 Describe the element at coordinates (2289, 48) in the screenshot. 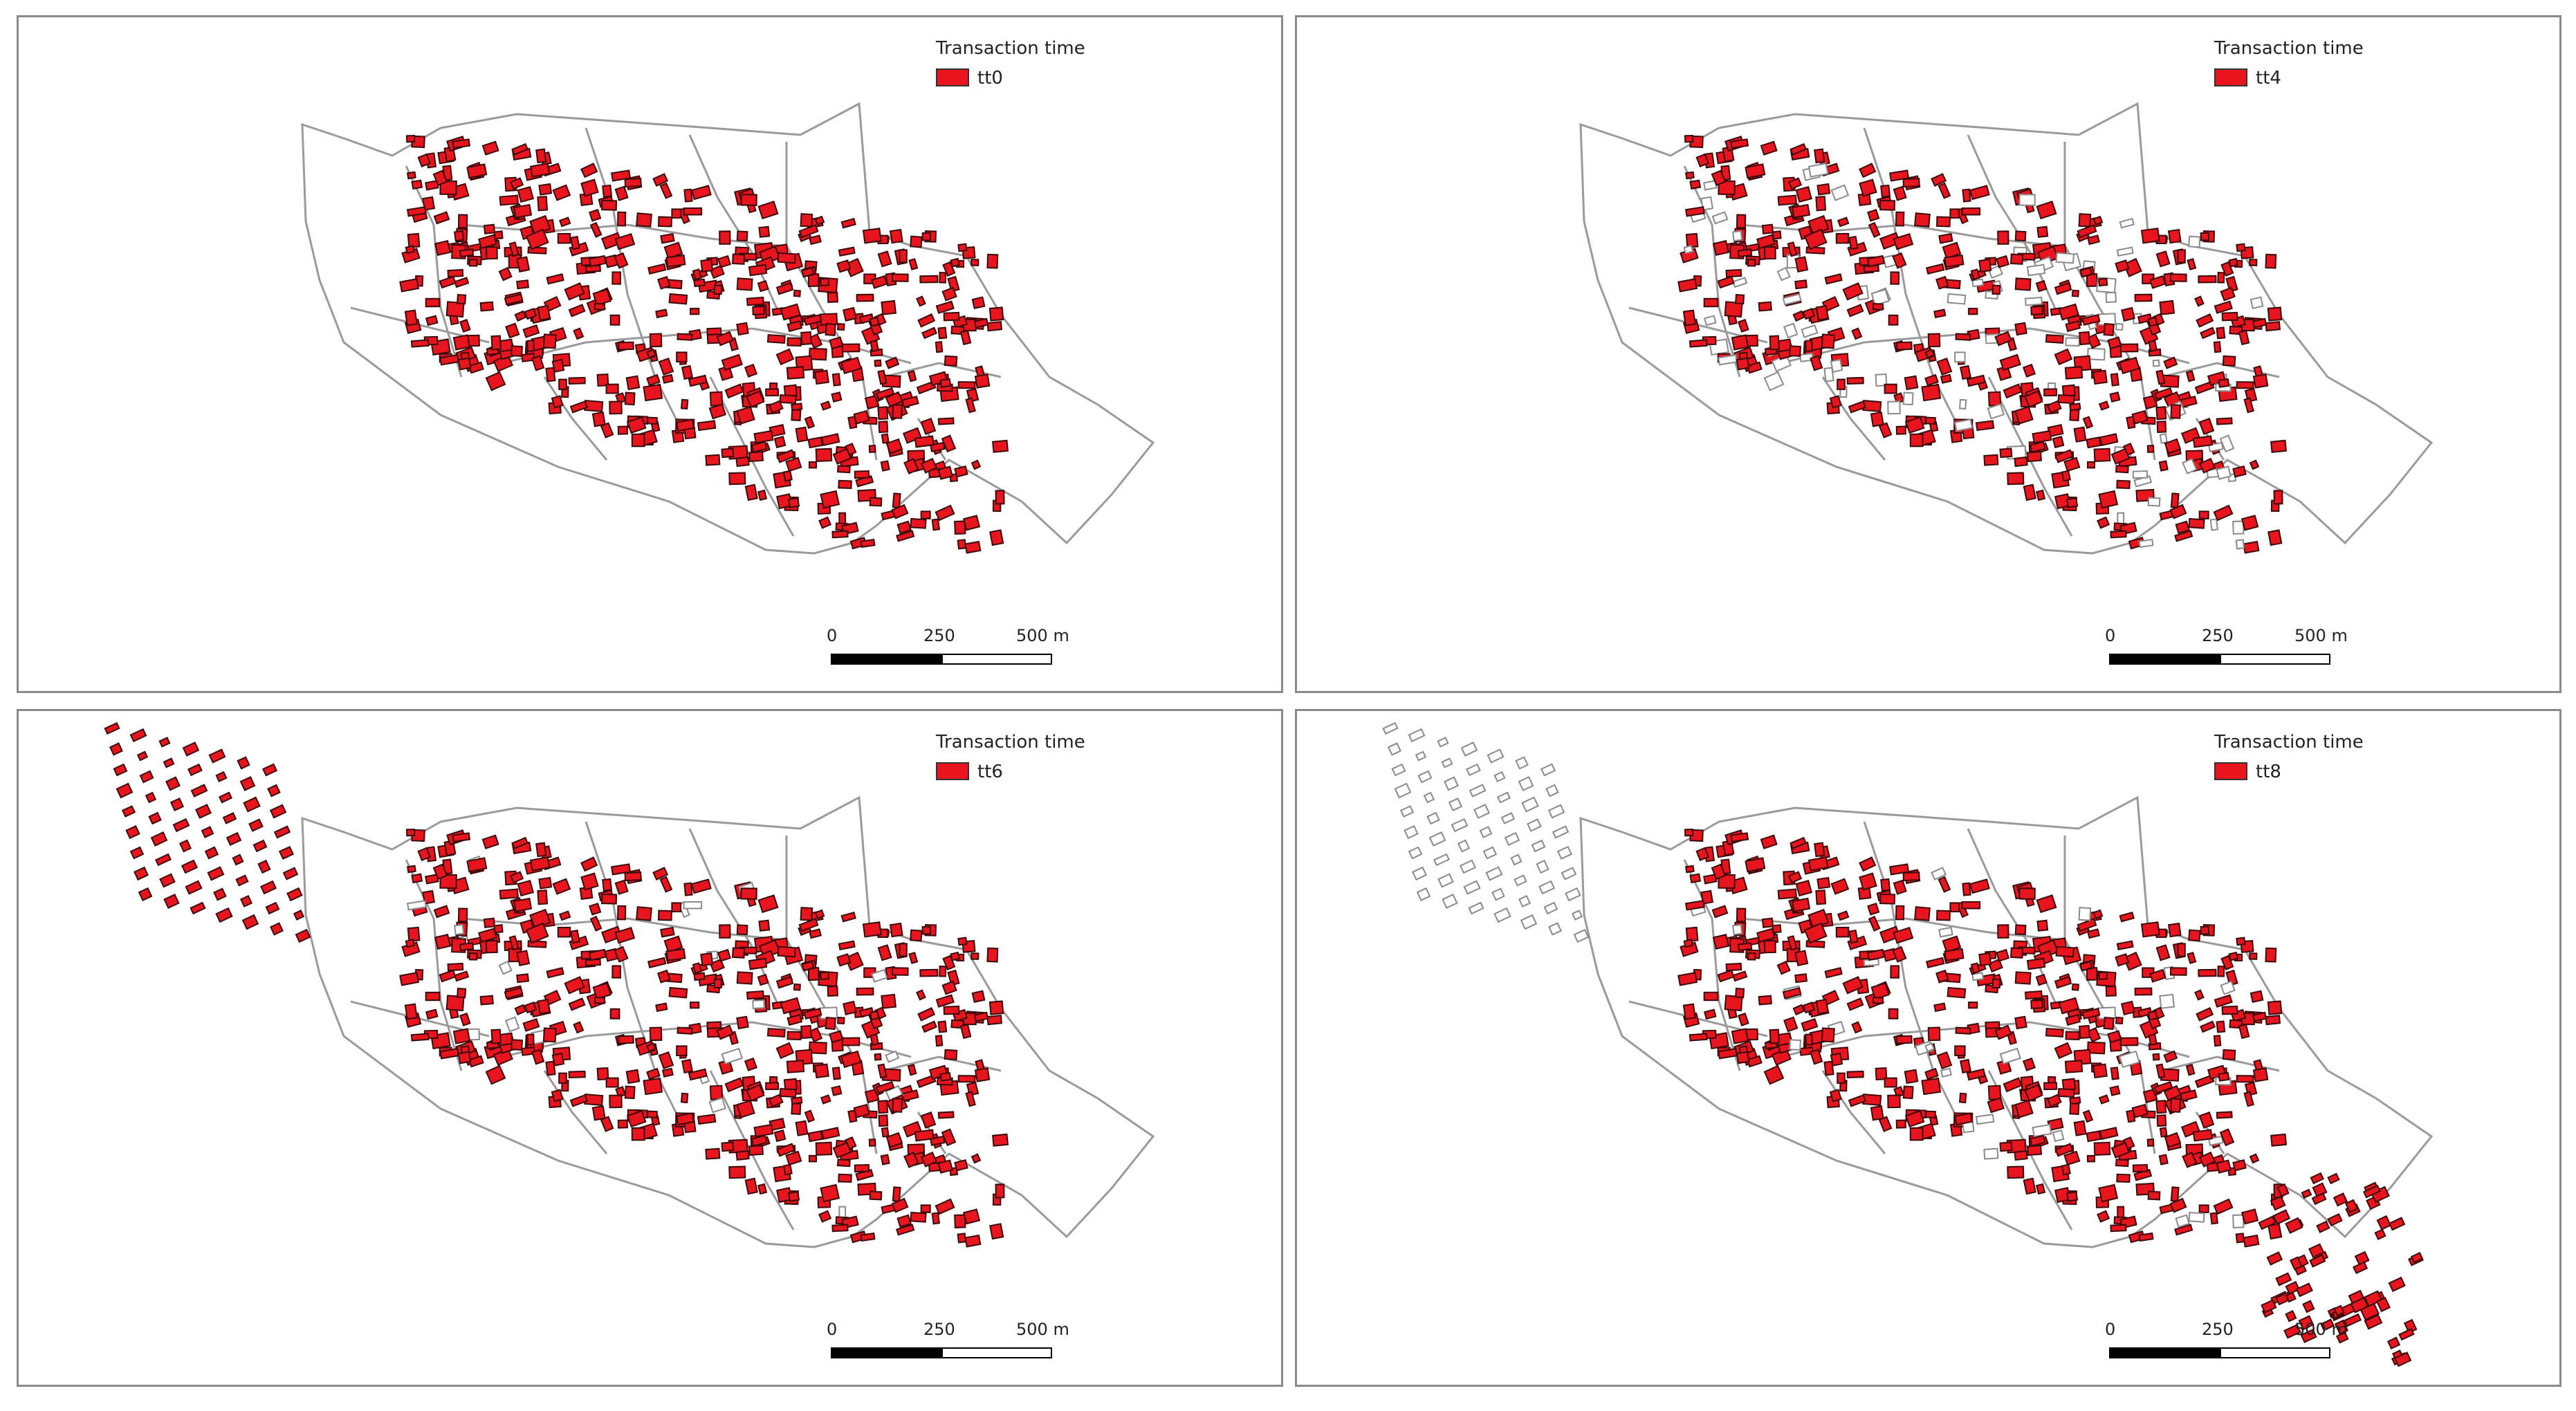

I see `legend-title: Transaction time` at that location.